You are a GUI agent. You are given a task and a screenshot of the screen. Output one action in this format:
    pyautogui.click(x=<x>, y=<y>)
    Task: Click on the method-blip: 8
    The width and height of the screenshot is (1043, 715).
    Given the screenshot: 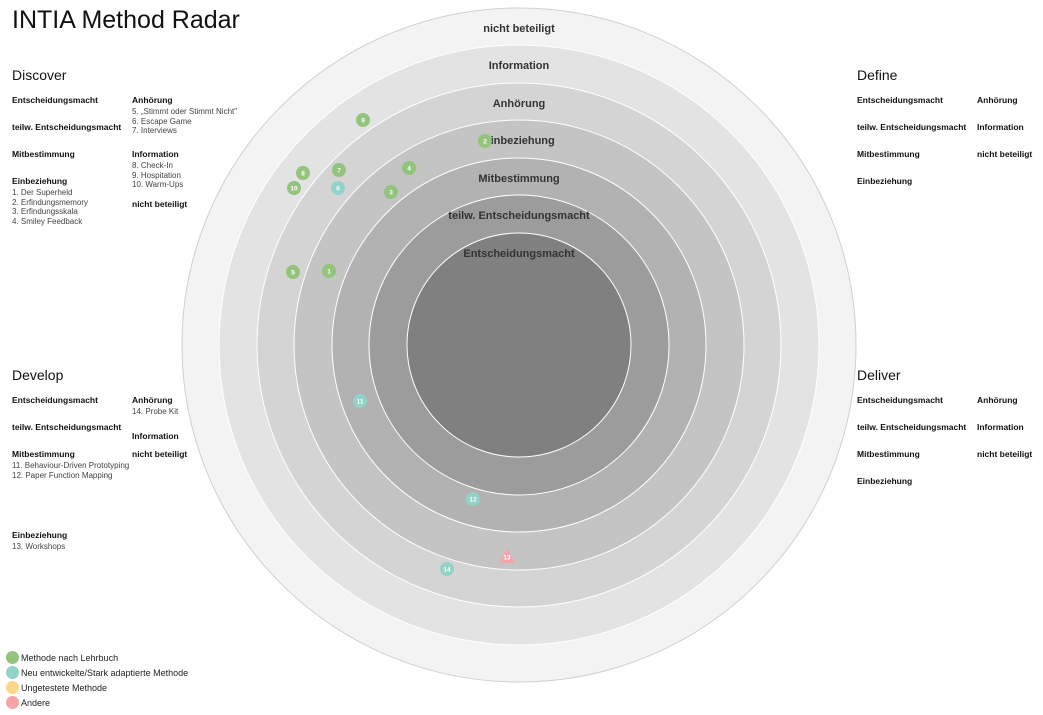 What is the action you would take?
    pyautogui.click(x=303, y=173)
    